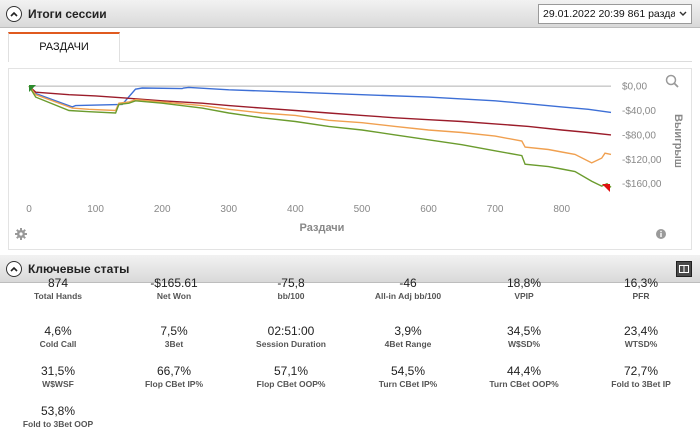  What do you see at coordinates (683, 14) in the screenshot?
I see `chevron-down-icon` at bounding box center [683, 14].